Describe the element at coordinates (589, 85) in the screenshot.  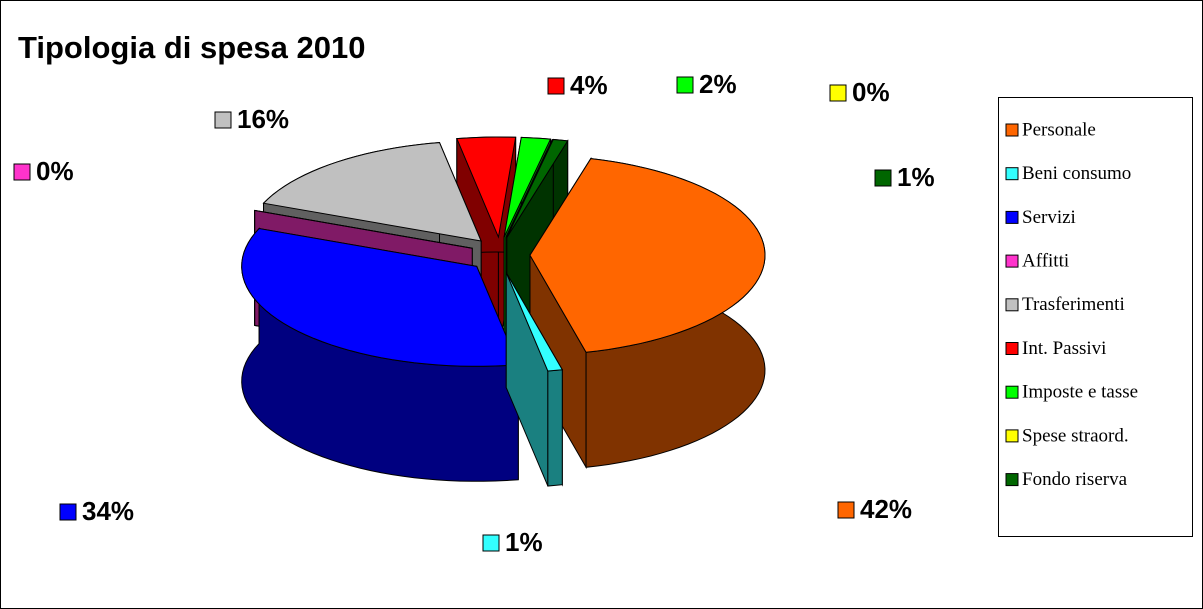
I see `data-label: 4%` at that location.